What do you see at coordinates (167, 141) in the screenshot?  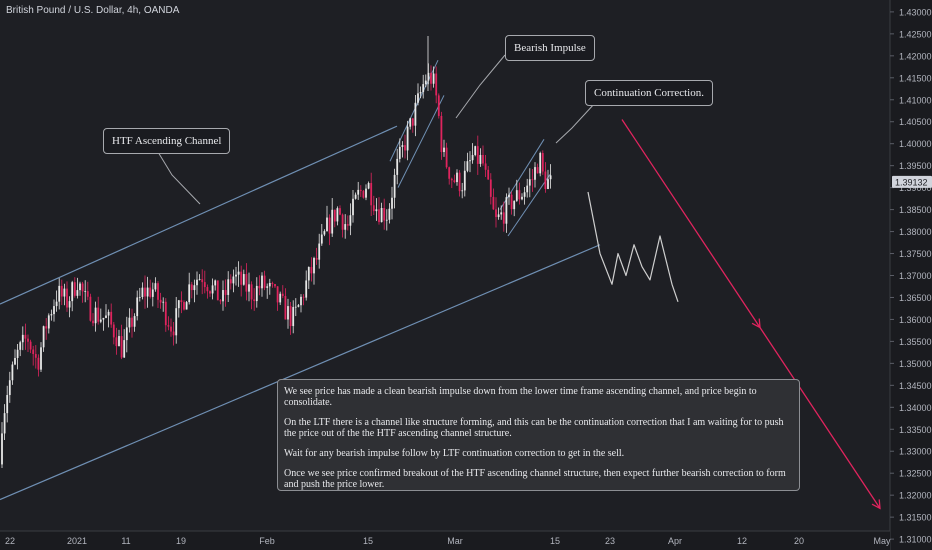 I see `htf-channel-callout: HTF Ascending Channel` at bounding box center [167, 141].